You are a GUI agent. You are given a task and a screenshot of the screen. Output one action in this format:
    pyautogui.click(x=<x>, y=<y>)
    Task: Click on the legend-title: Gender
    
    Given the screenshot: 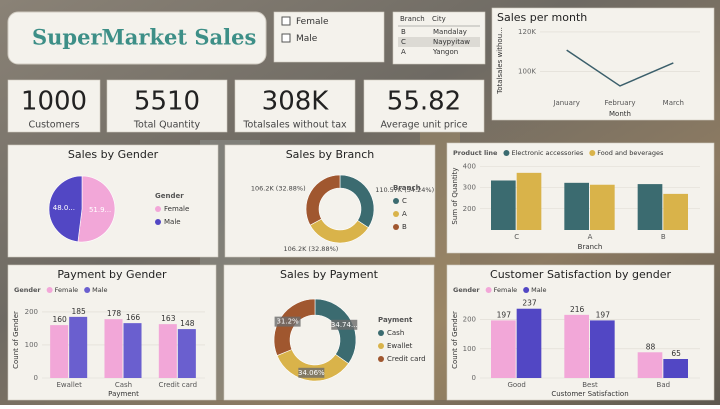 What is the action you would take?
    pyautogui.click(x=466, y=290)
    